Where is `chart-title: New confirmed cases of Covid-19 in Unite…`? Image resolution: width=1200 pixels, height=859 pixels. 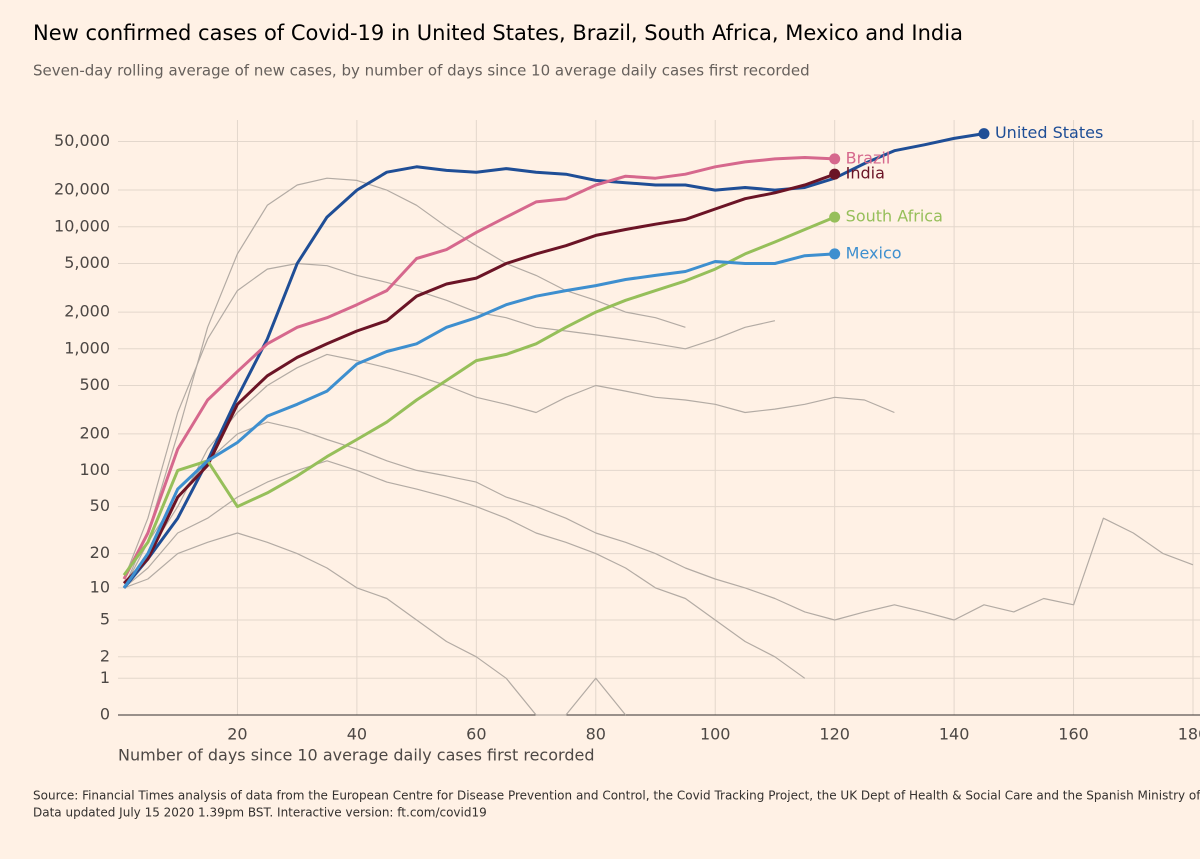 chart-title: New confirmed cases of Covid-19 in Unite… is located at coordinates (498, 33).